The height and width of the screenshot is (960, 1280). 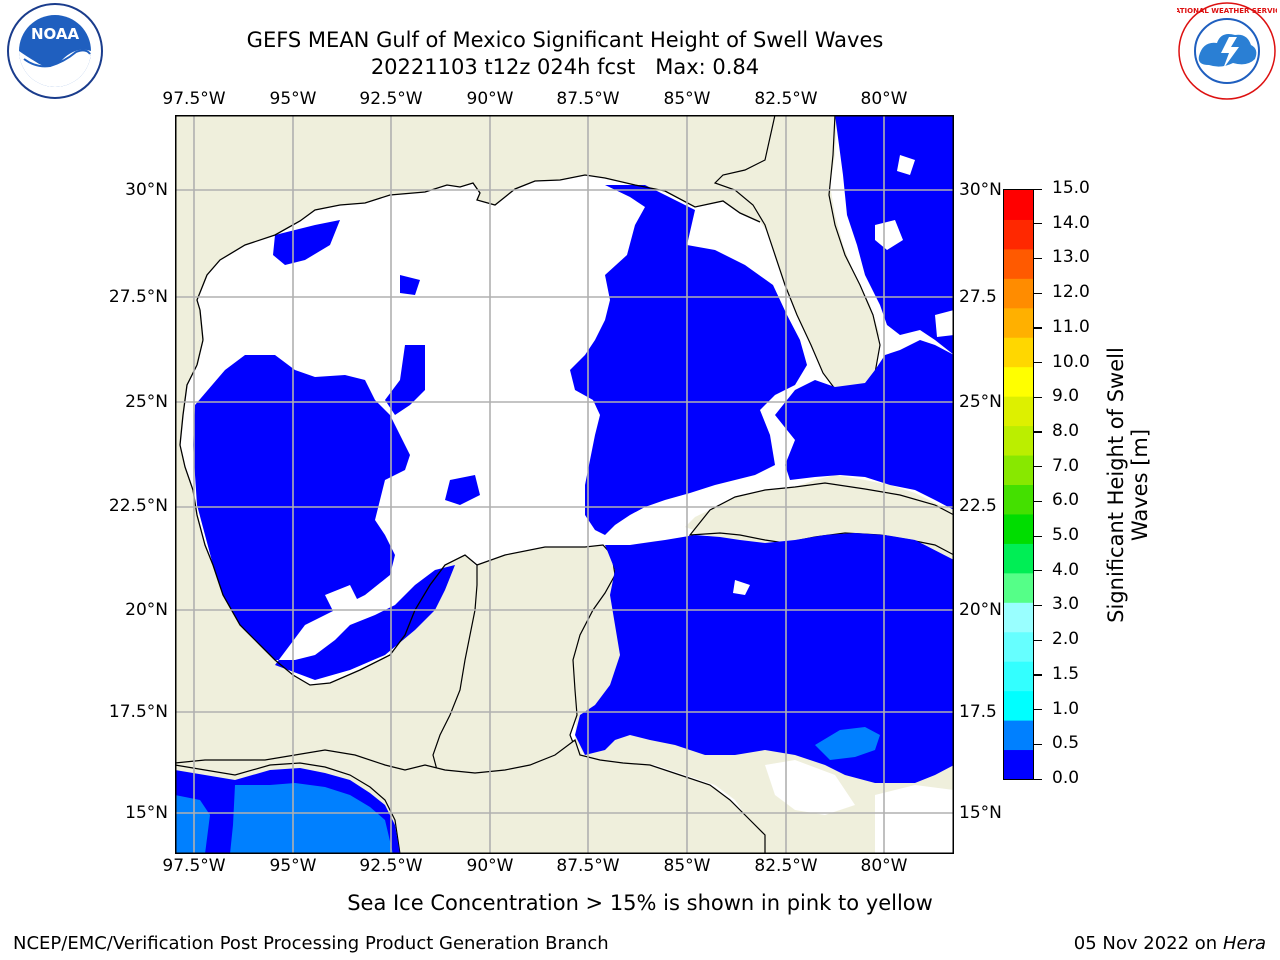 What do you see at coordinates (1145, 943) in the screenshot?
I see `footer-date-text: 05 Nov 2022 on` at bounding box center [1145, 943].